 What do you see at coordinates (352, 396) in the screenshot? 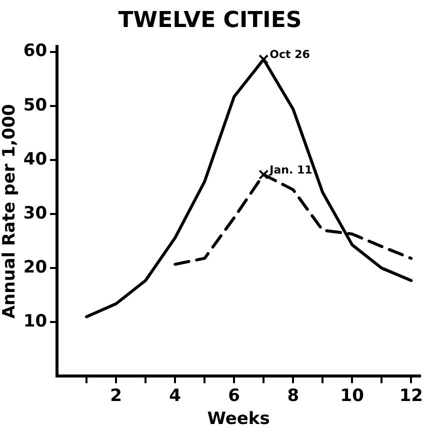
I see `x-tick-label: 10` at bounding box center [352, 396].